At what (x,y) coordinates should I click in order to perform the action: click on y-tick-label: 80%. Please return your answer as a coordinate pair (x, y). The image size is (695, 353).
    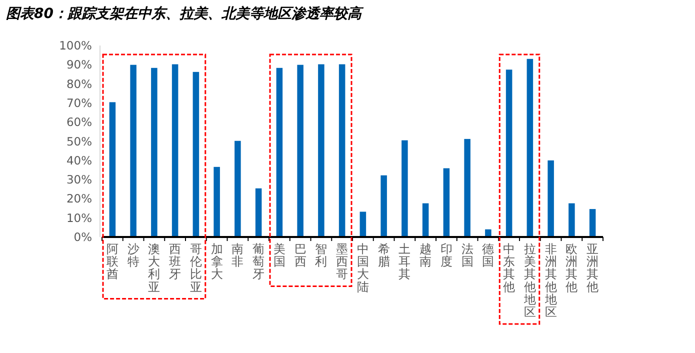
    Looking at the image, I should click on (79, 83).